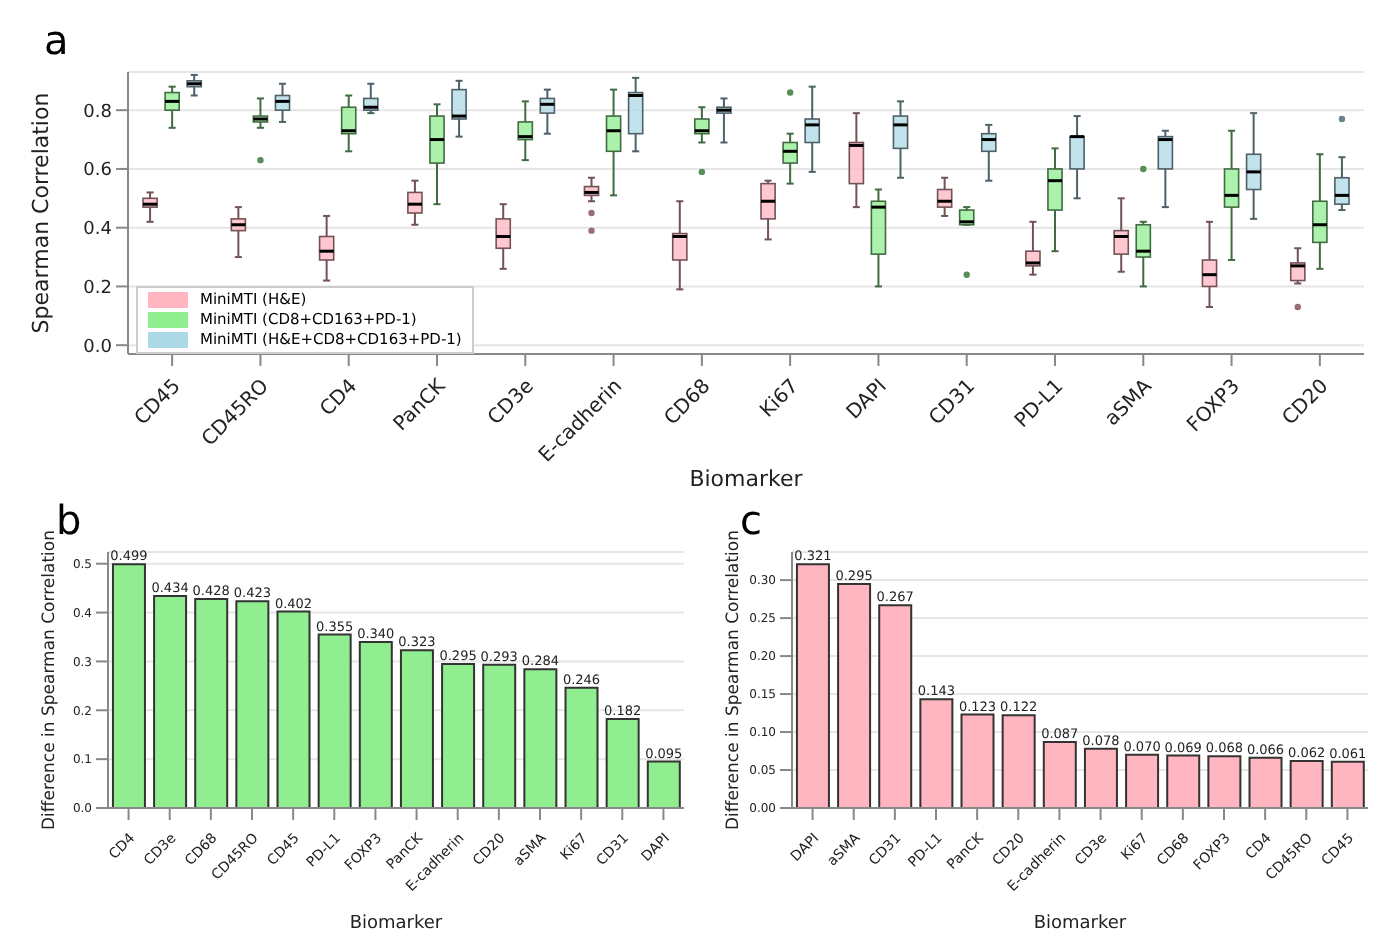 This screenshot has width=1400, height=948. I want to click on y-tick-label: 0.6, so click(98, 171).